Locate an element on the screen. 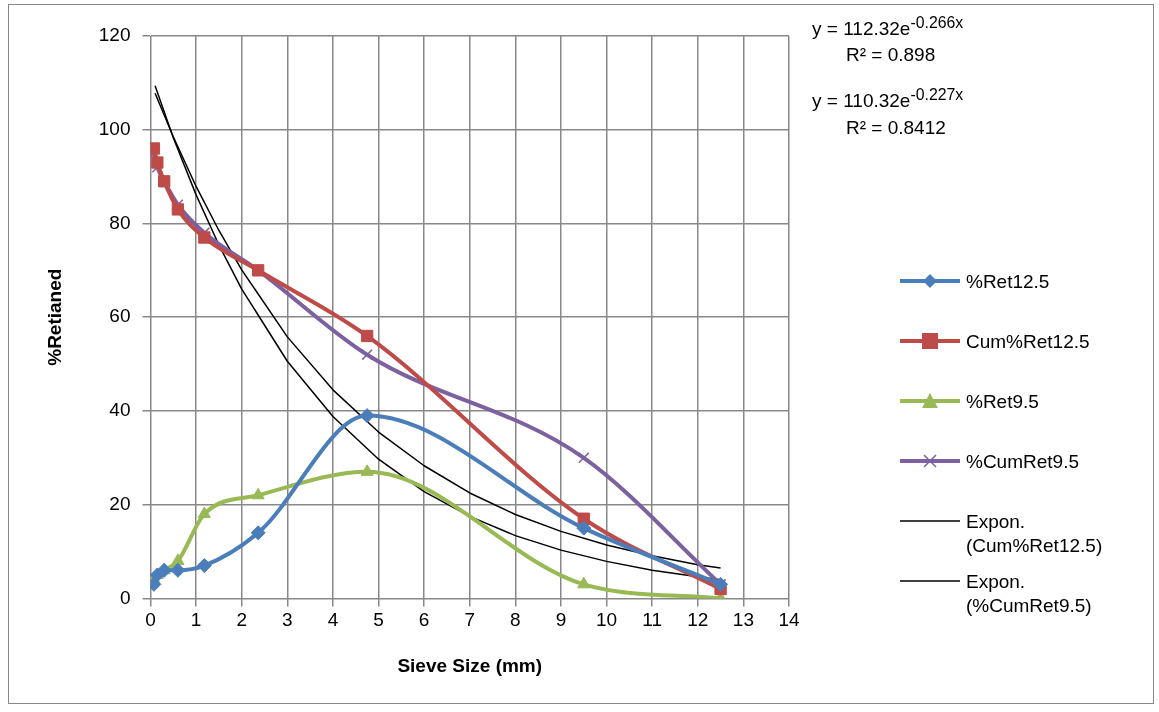 Image resolution: width=1159 pixels, height=712 pixels. y-axis-title: %Retianed is located at coordinates (54, 317).